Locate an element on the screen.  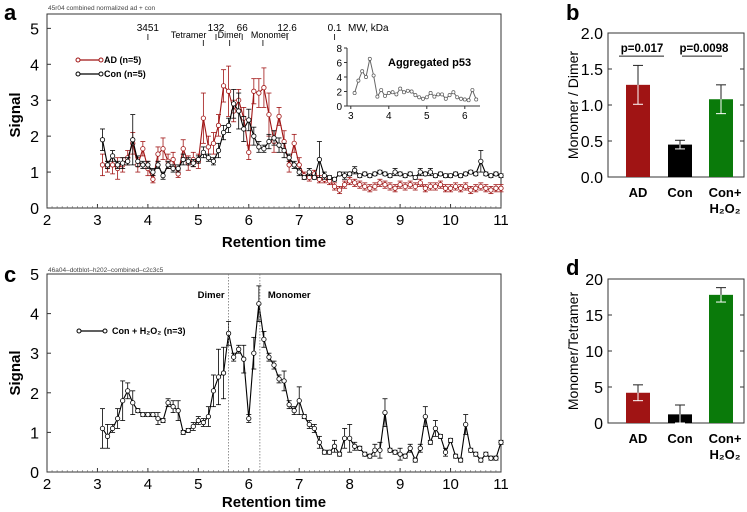
y-axis-title-c: Signal is located at coordinates (15, 372).